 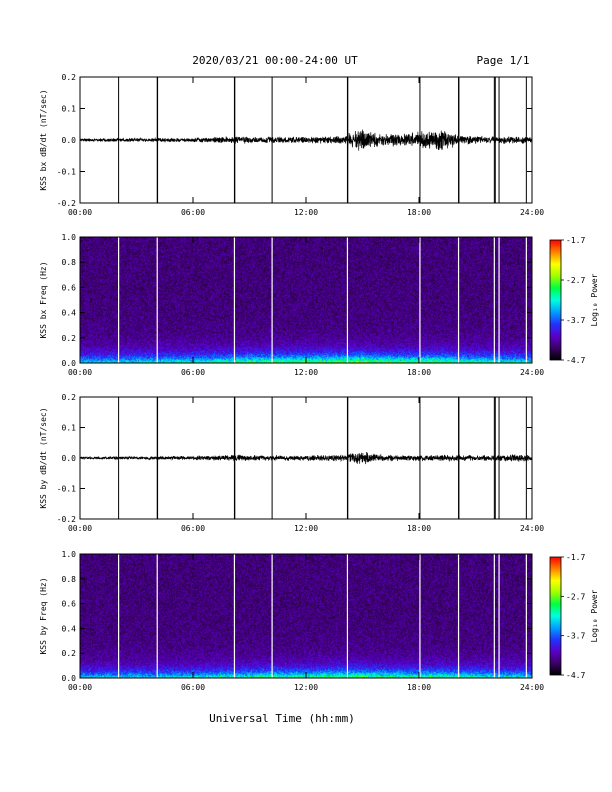 I want to click on y-axis-label: KSS bx Freq (Hz), so click(x=43, y=299).